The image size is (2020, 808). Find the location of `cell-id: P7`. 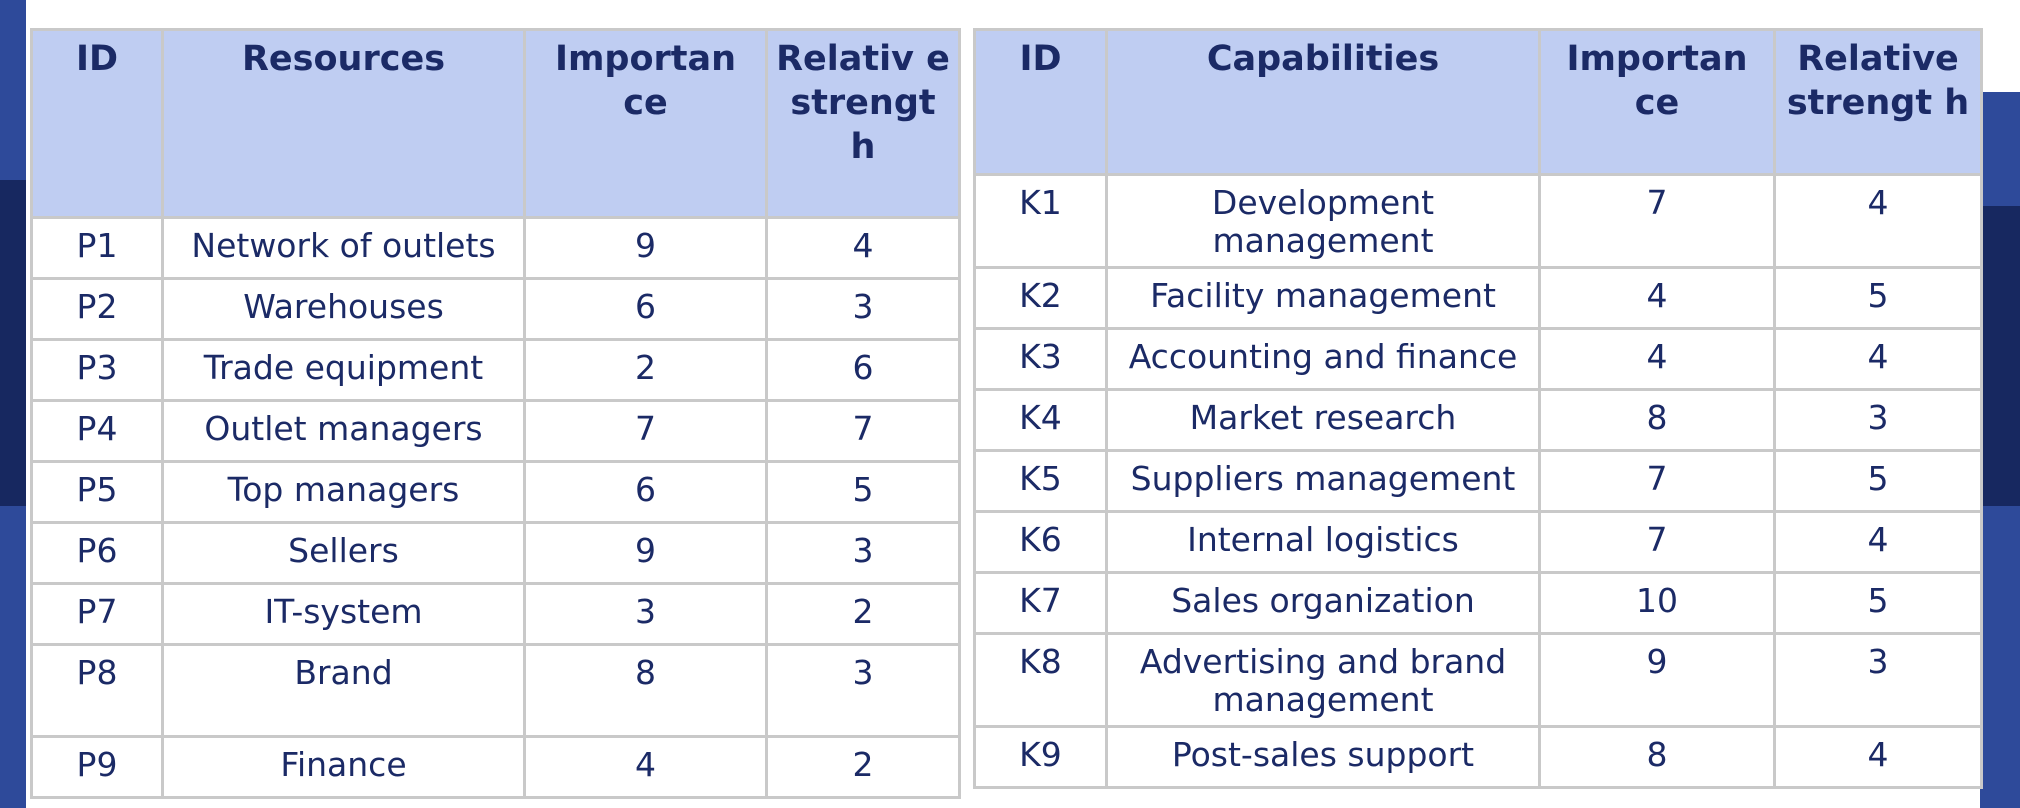

cell-id: P7 is located at coordinates (97, 614).